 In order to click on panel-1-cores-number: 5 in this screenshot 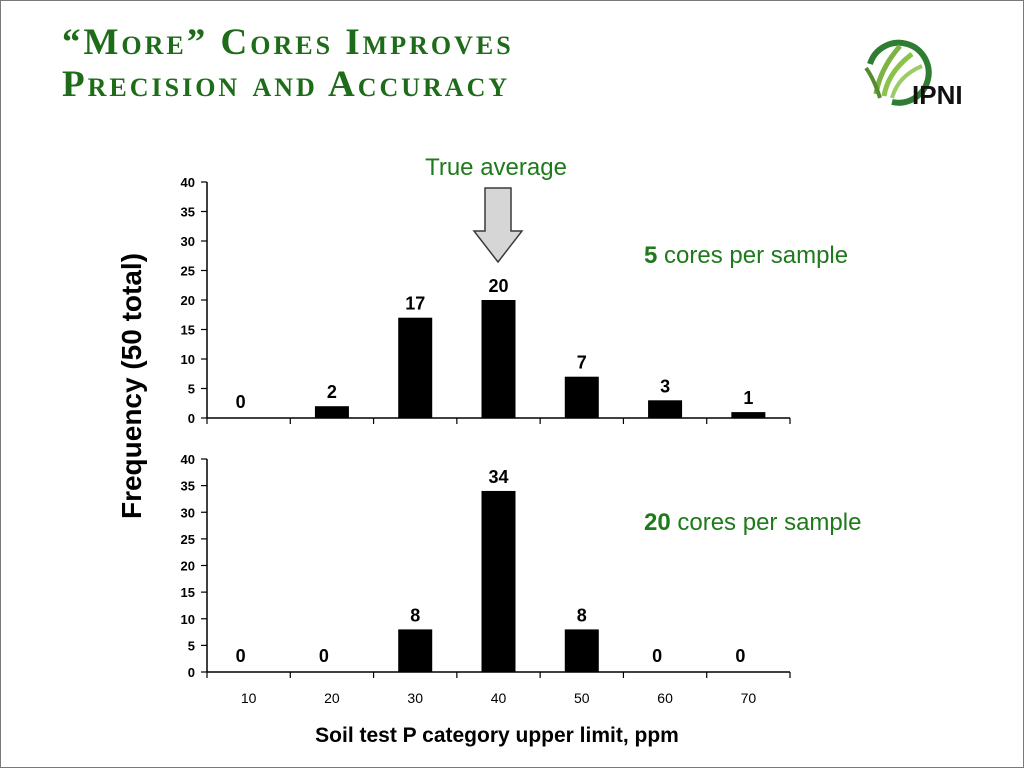, I will do `click(651, 255)`.